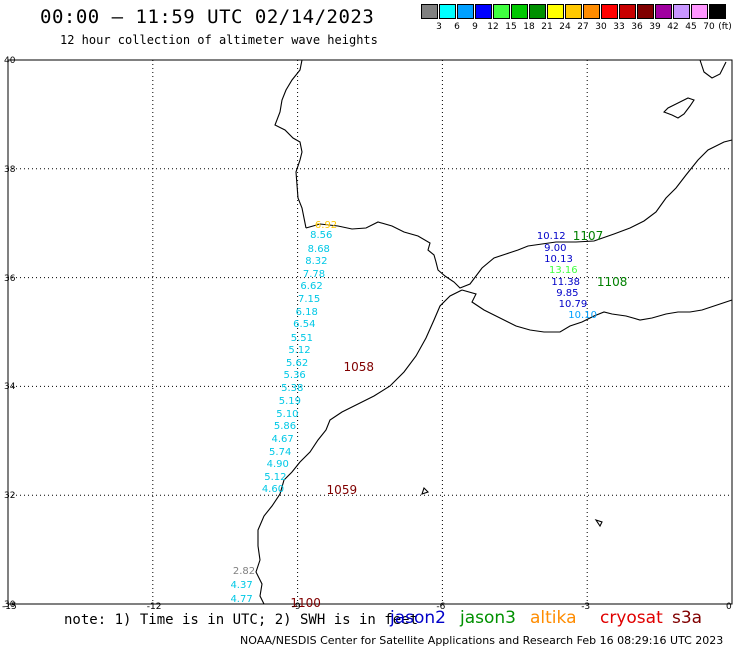  I want to click on legend-unit: (ft), so click(725, 27).